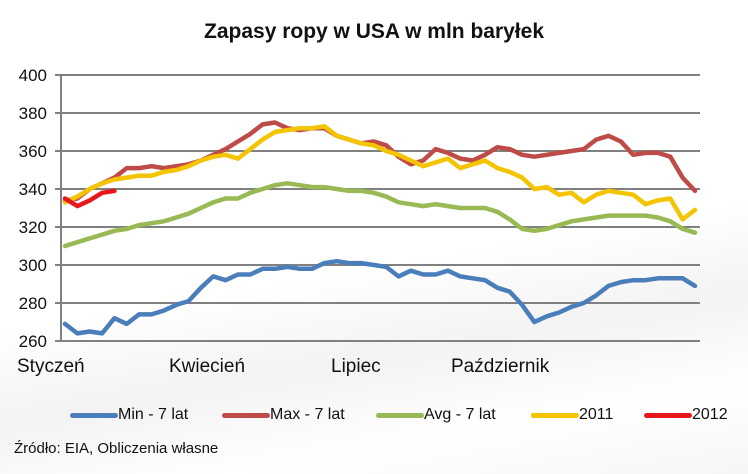  Describe the element at coordinates (94, 415) in the screenshot. I see `legend-swatch-min` at that location.